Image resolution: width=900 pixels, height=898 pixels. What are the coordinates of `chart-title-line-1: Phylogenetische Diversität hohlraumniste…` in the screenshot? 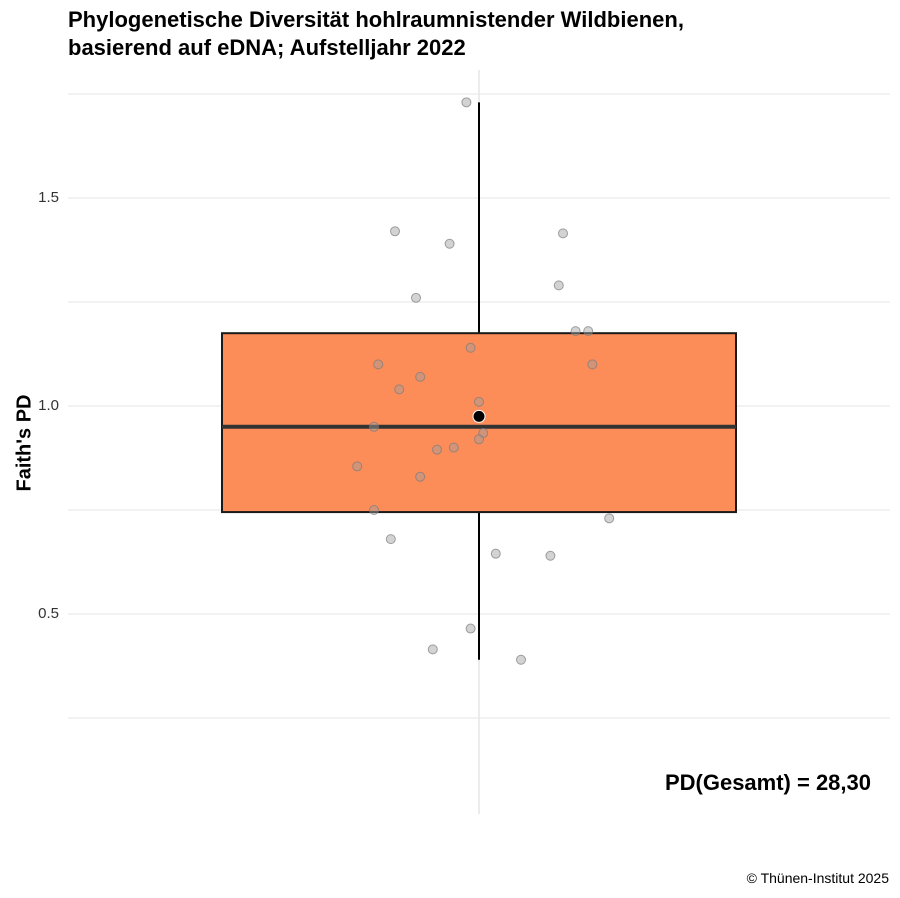 It's located at (376, 19).